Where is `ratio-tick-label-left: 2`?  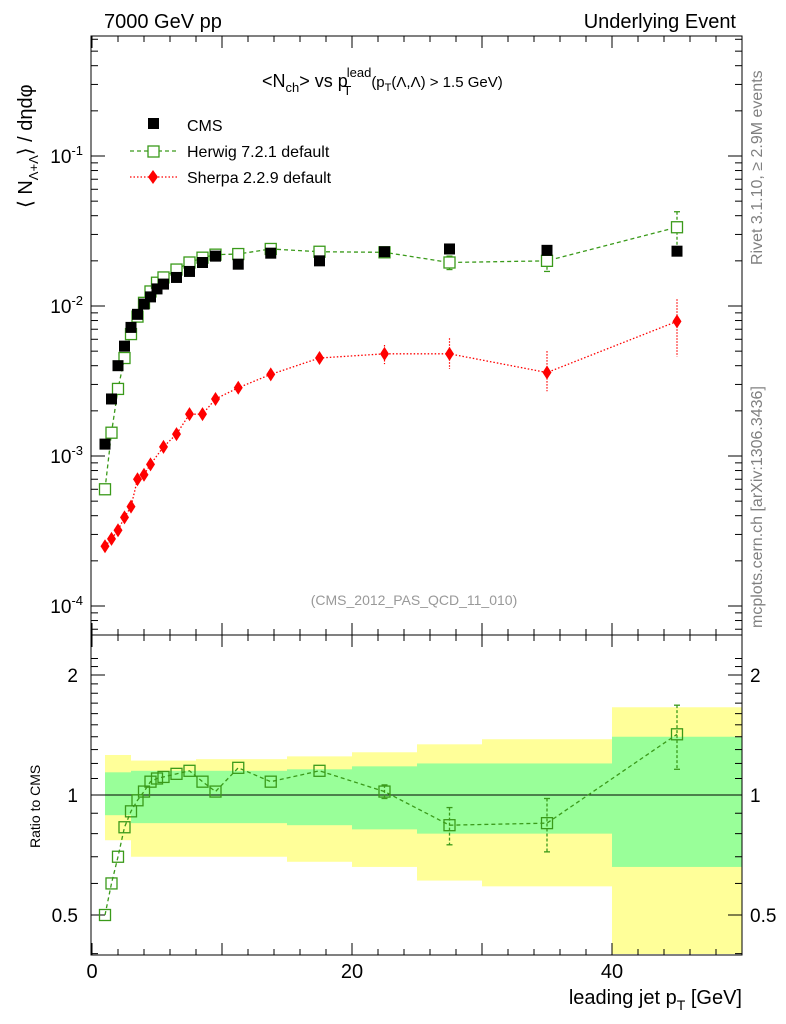
ratio-tick-label-left: 2 is located at coordinates (72, 676).